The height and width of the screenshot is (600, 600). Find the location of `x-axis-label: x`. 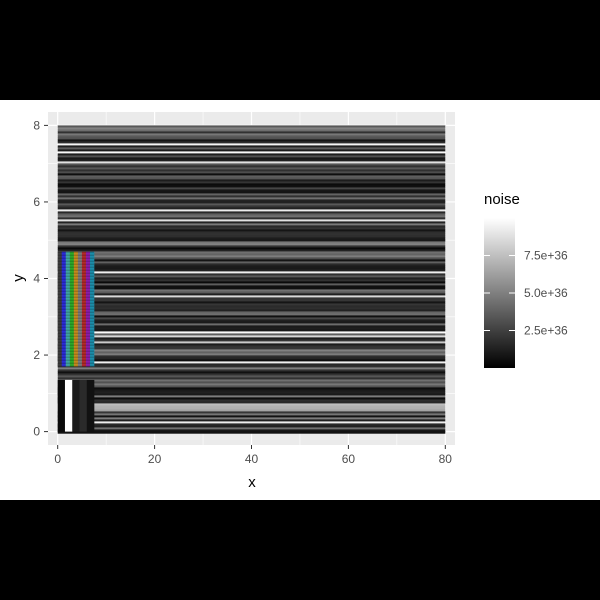

x-axis-label: x is located at coordinates (252, 482).